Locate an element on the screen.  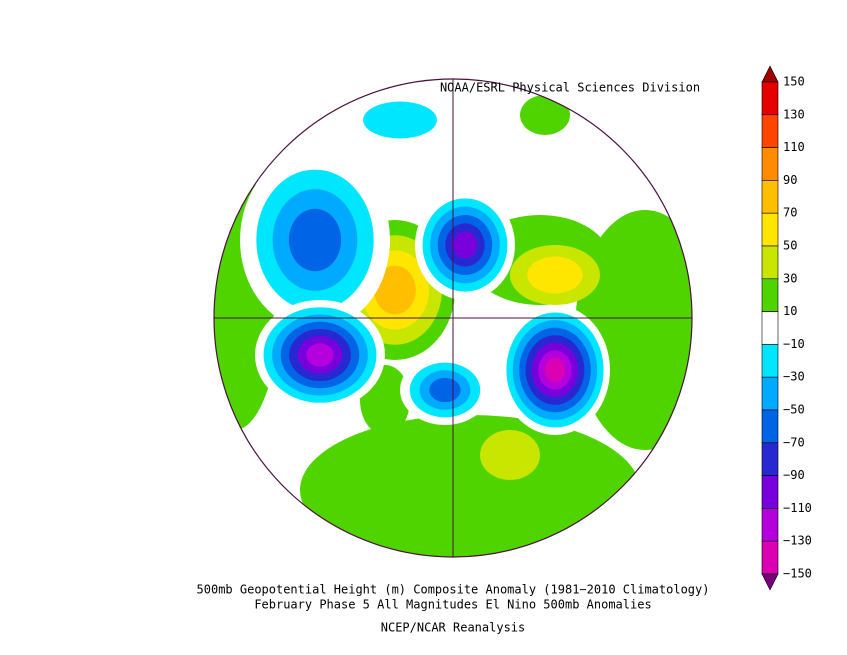
colorbar-label: −70 is located at coordinates (794, 442).